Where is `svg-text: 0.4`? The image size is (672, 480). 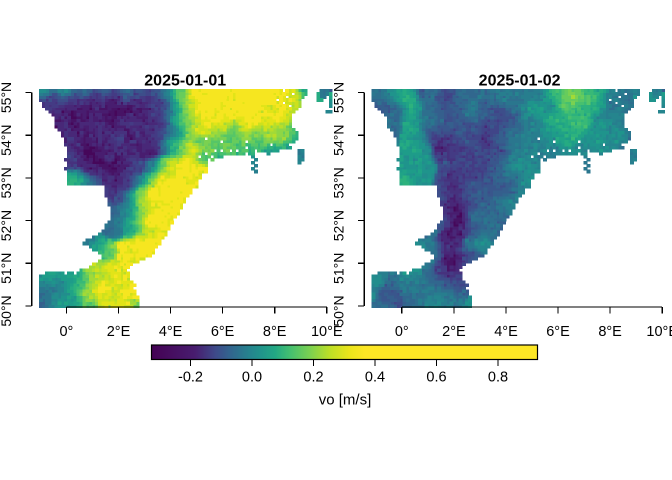
svg-text: 0.4 is located at coordinates (375, 378).